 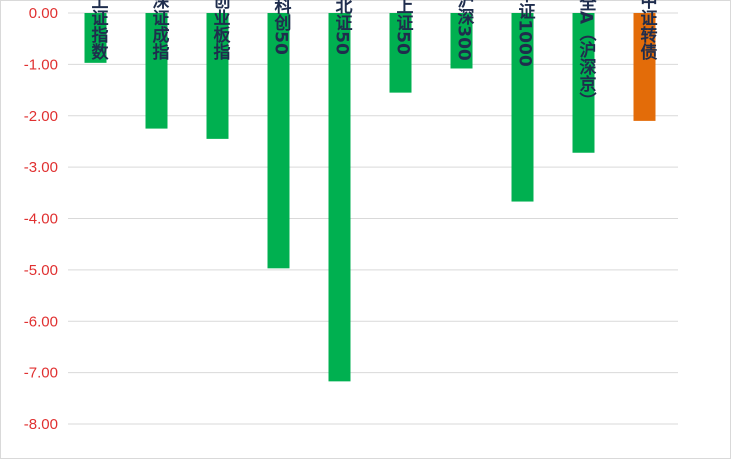 What do you see at coordinates (41, 167) in the screenshot?
I see `y-tick-label: -3.00` at bounding box center [41, 167].